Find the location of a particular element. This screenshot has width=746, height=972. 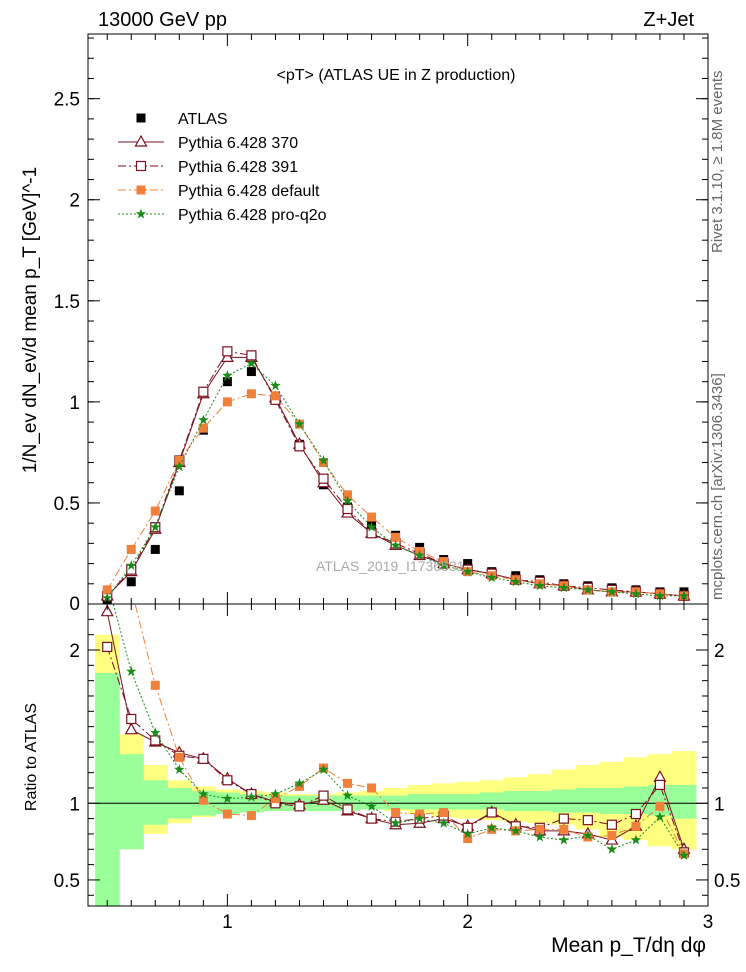

legend-entry: Pythia 6.428 370 is located at coordinates (208, 143).